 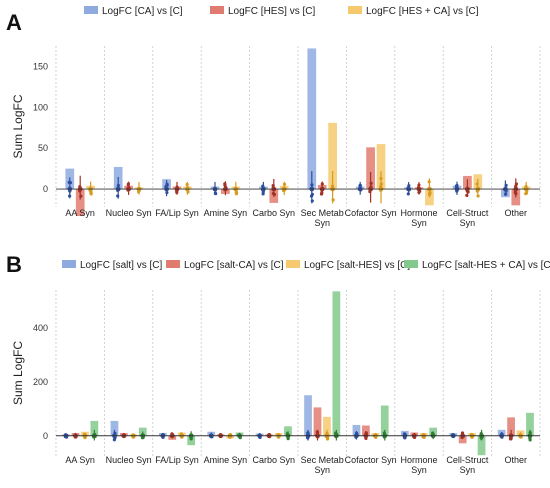 I want to click on panel-letter: A, so click(x=14, y=22).